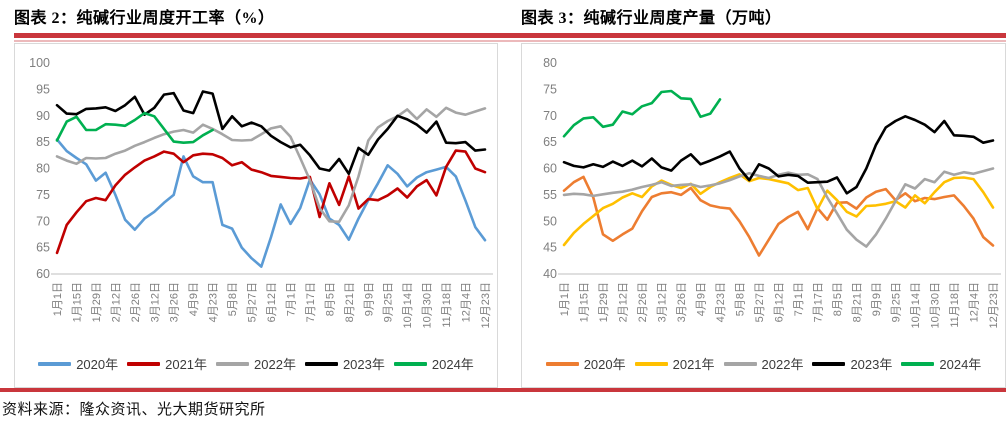  I want to click on y-tick-label: 90, so click(43, 116).